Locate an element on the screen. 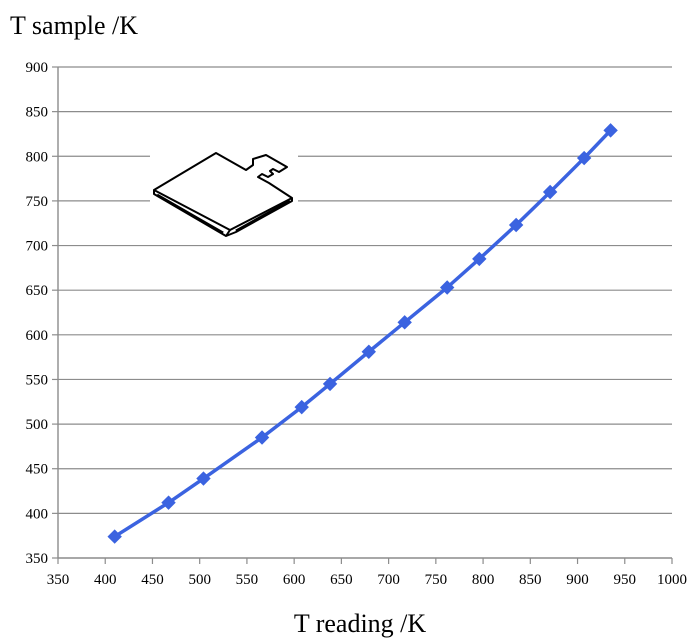  y-tick-label: 900 is located at coordinates (37, 68).